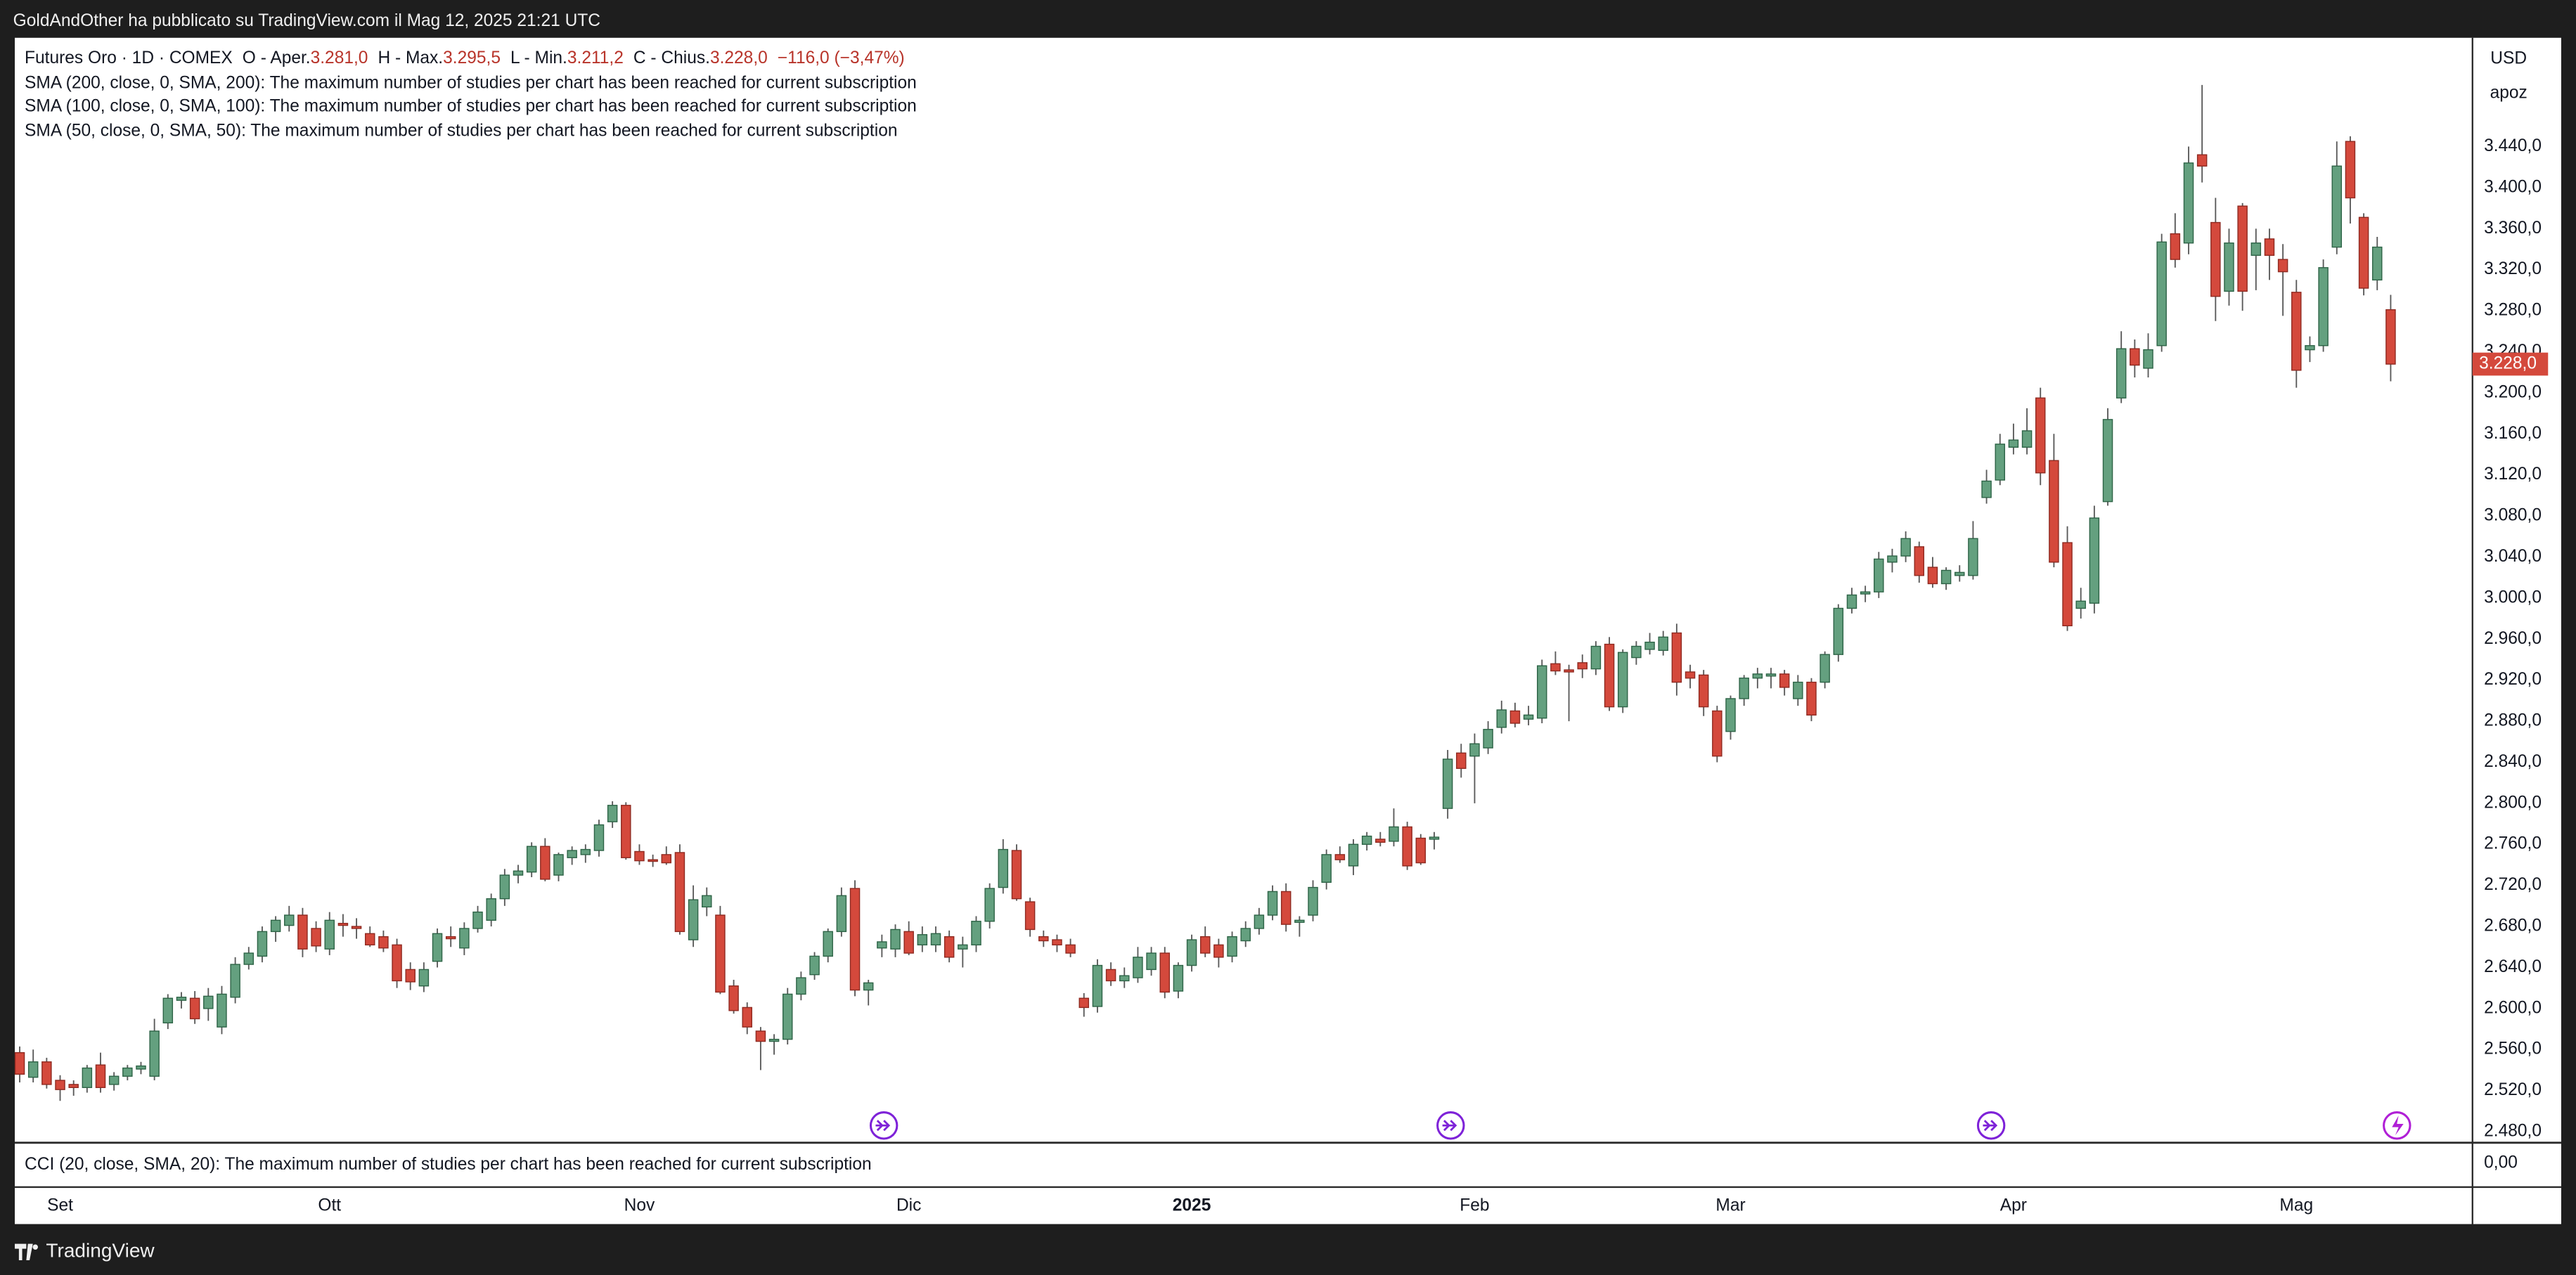 The width and height of the screenshot is (2576, 1275). Describe the element at coordinates (639, 1205) in the screenshot. I see `x-tick-label: Nov` at that location.